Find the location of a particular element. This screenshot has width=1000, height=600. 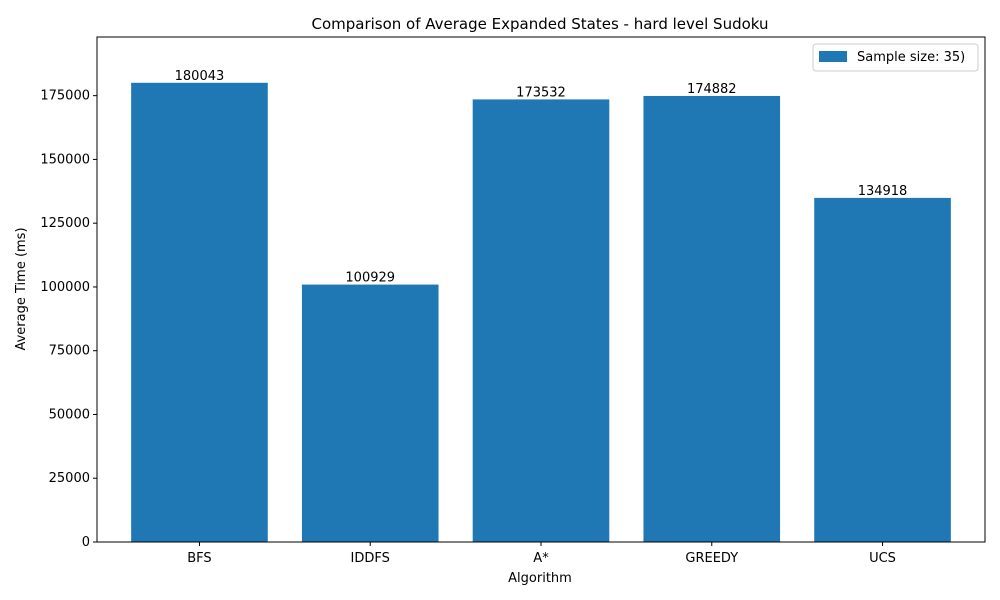

legend: Sample size: 35) is located at coordinates (895, 57).